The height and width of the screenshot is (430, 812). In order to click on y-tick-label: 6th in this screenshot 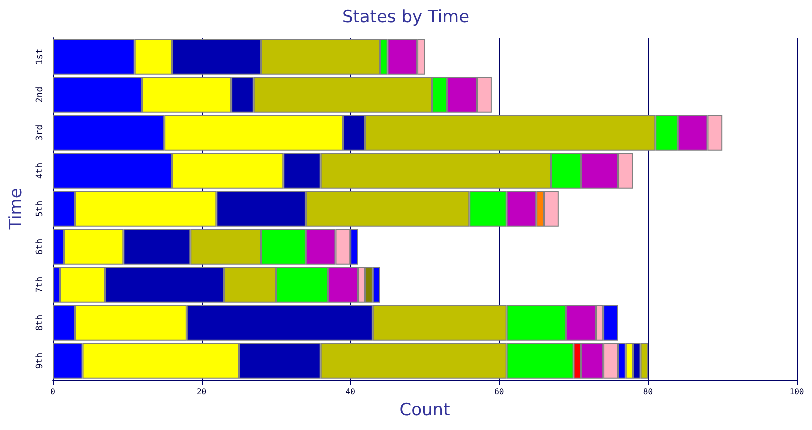, I will do `click(41, 247)`.